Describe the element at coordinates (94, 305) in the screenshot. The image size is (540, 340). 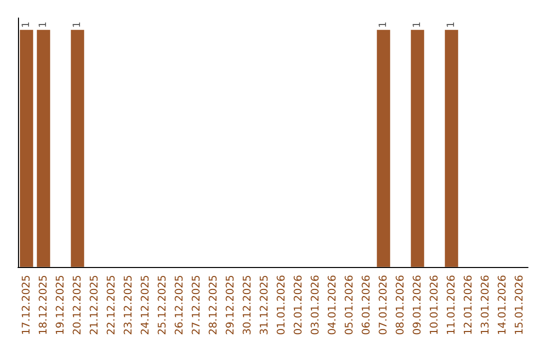
I see `x-tick-label: 21.12.2025` at that location.